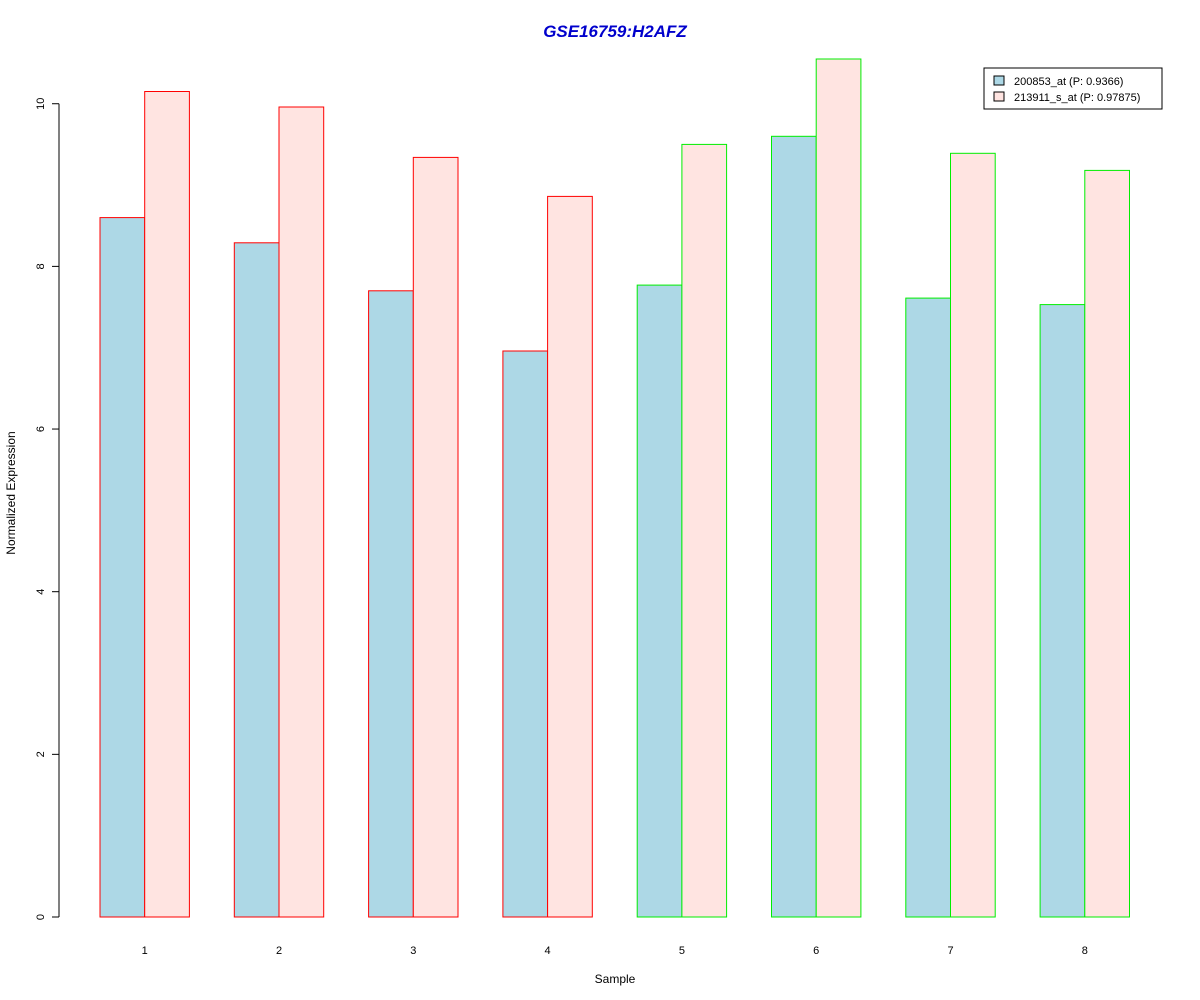 The image size is (1200, 1000). I want to click on chart-title: GSE16759:H2AFZ, so click(615, 31).